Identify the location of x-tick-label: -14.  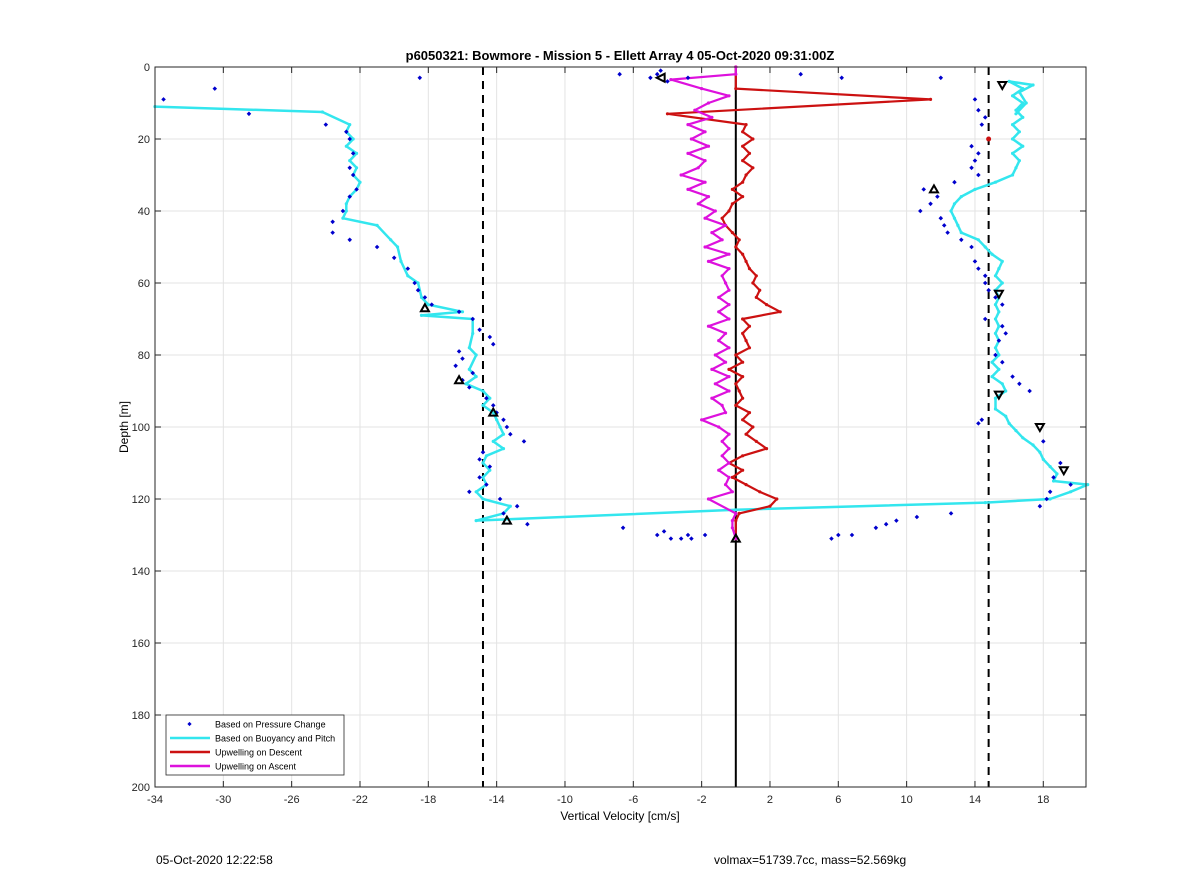
(497, 800).